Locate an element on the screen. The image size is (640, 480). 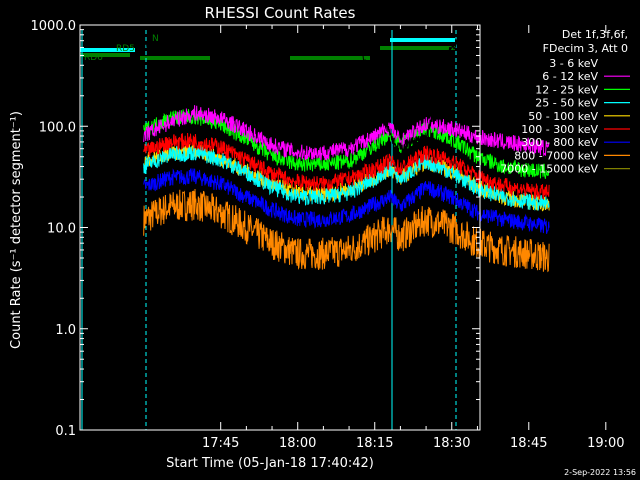
y-axis-label: Count Rate (s⁻¹ detector segment⁻¹) is located at coordinates (16, 230).